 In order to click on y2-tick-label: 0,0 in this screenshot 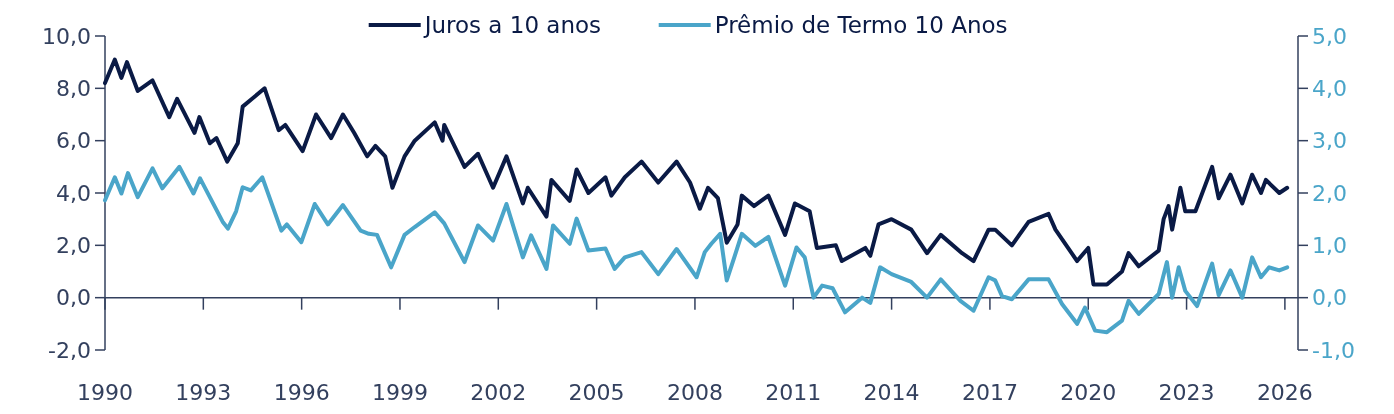, I will do `click(1329, 298)`.